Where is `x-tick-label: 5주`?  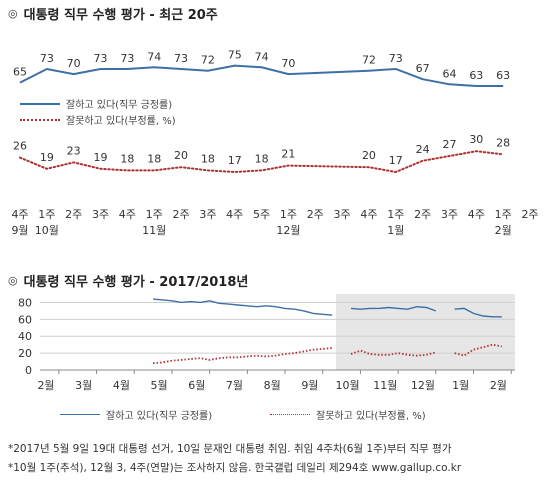 x-tick-label: 5주 is located at coordinates (261, 214).